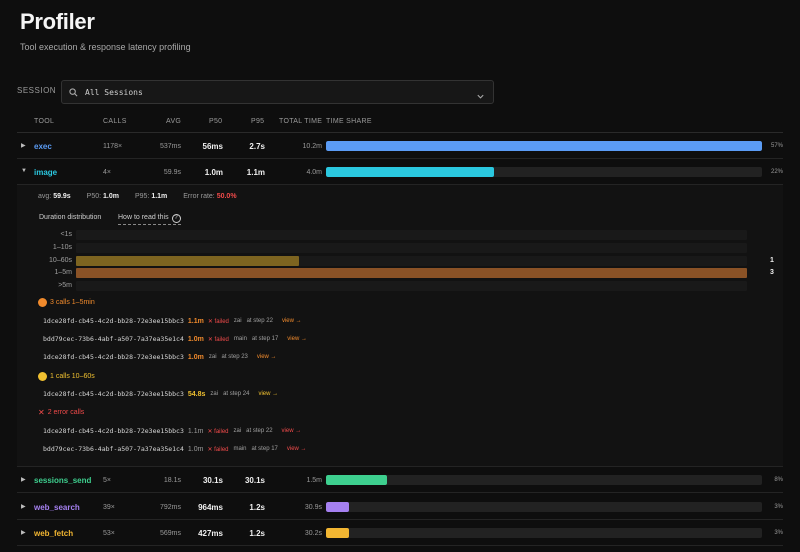  What do you see at coordinates (54, 533) in the screenshot?
I see `tool-name: web_fetch` at bounding box center [54, 533].